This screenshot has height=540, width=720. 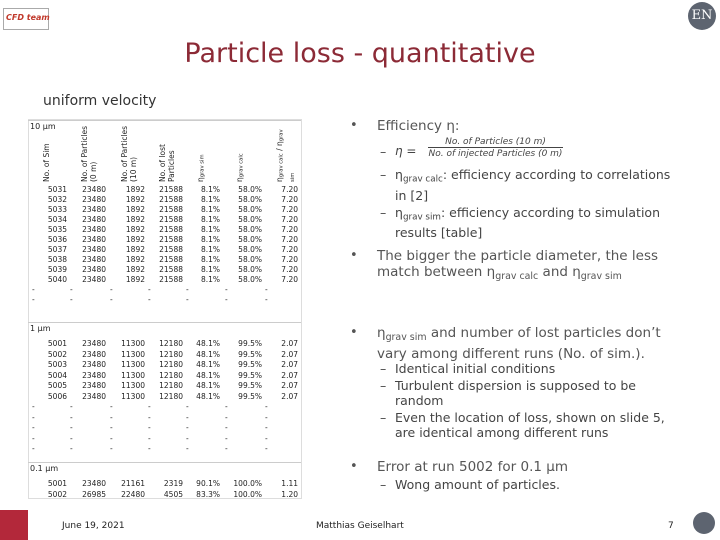 I want to click on table-cell: 5033, so click(x=57, y=209).